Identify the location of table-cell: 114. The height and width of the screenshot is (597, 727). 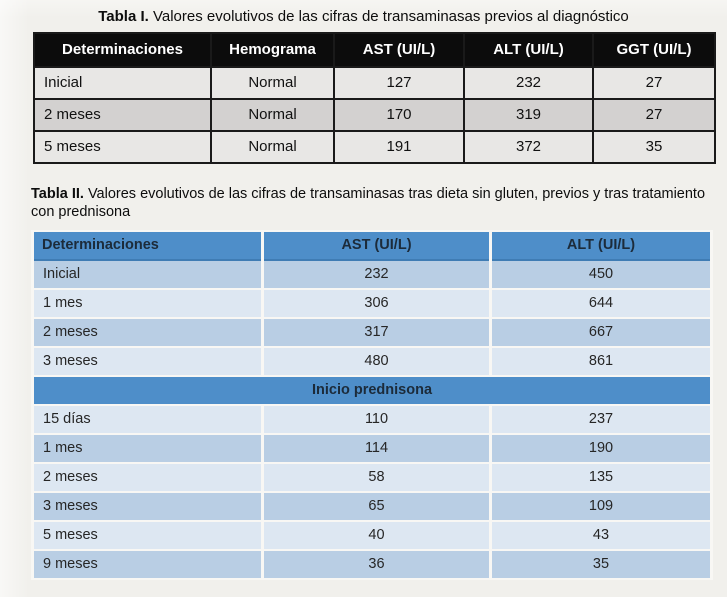
(376, 448).